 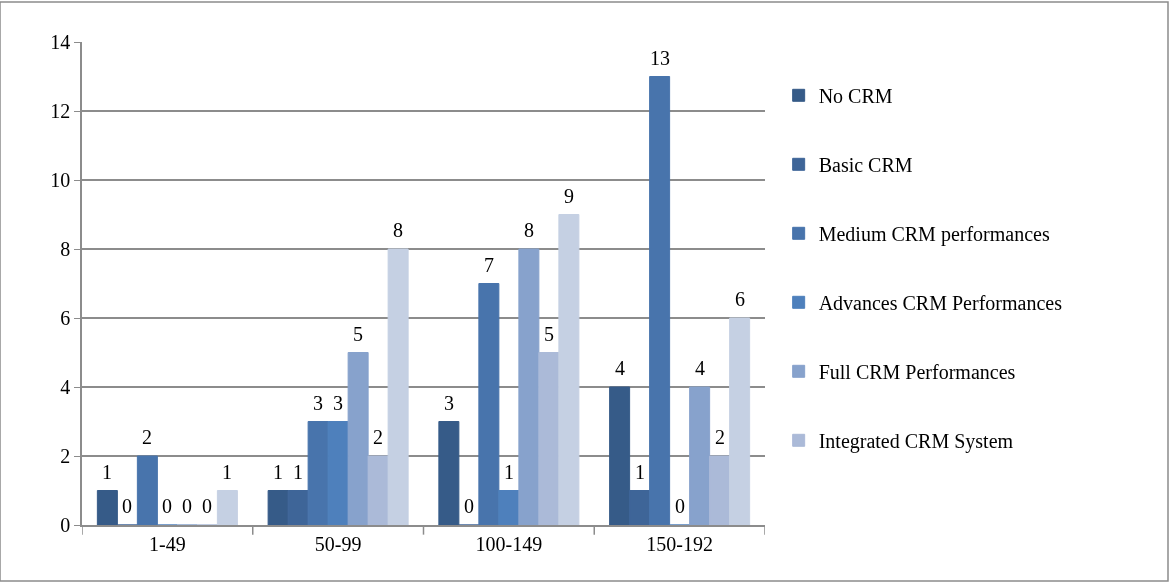 I want to click on y-tick-label: 14, so click(x=60, y=42).